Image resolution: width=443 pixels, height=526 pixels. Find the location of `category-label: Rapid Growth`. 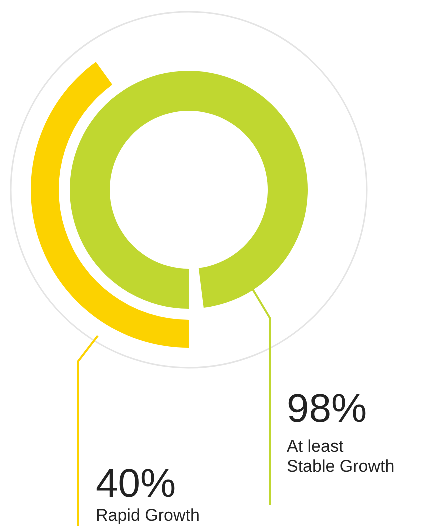

category-label: Rapid Growth is located at coordinates (148, 515).